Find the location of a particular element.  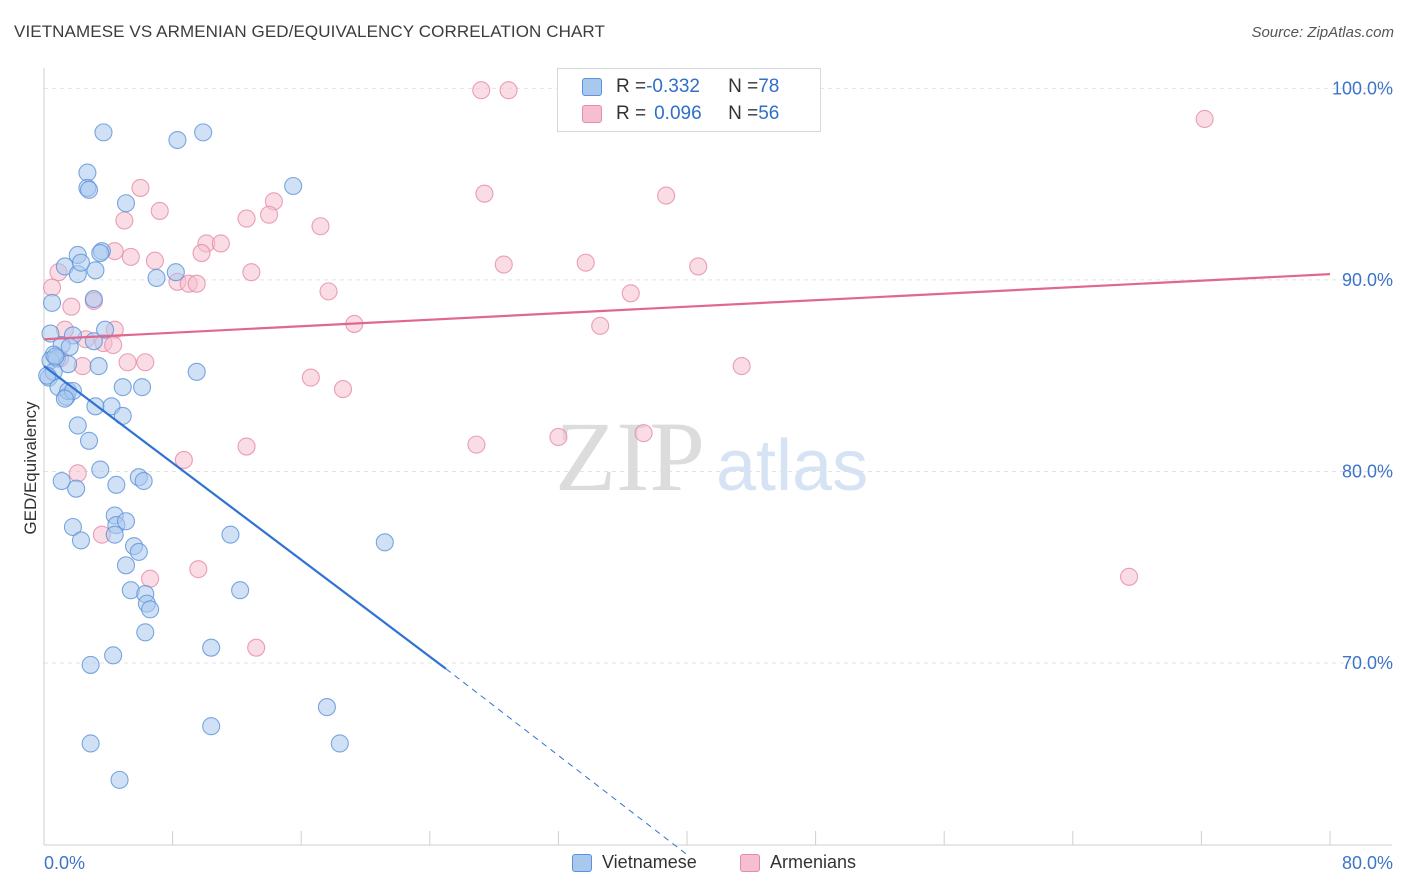

y-tick-label: 90.0% is located at coordinates (1367, 280).